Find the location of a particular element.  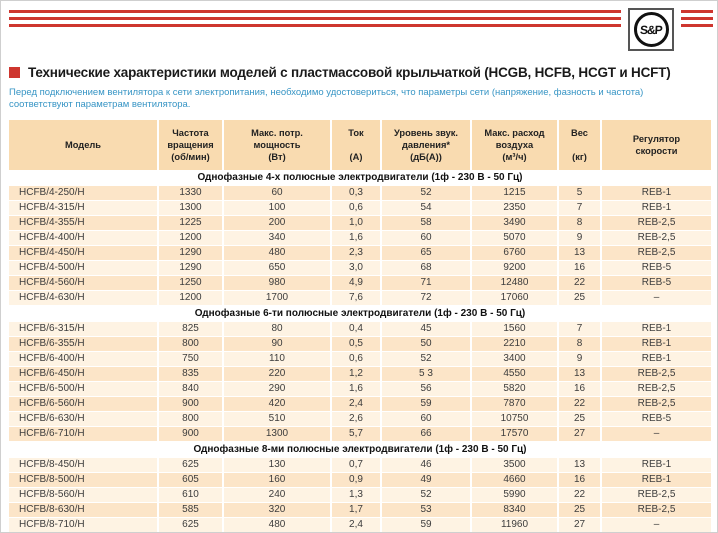

sp-logo: S&P is located at coordinates (651, 29).